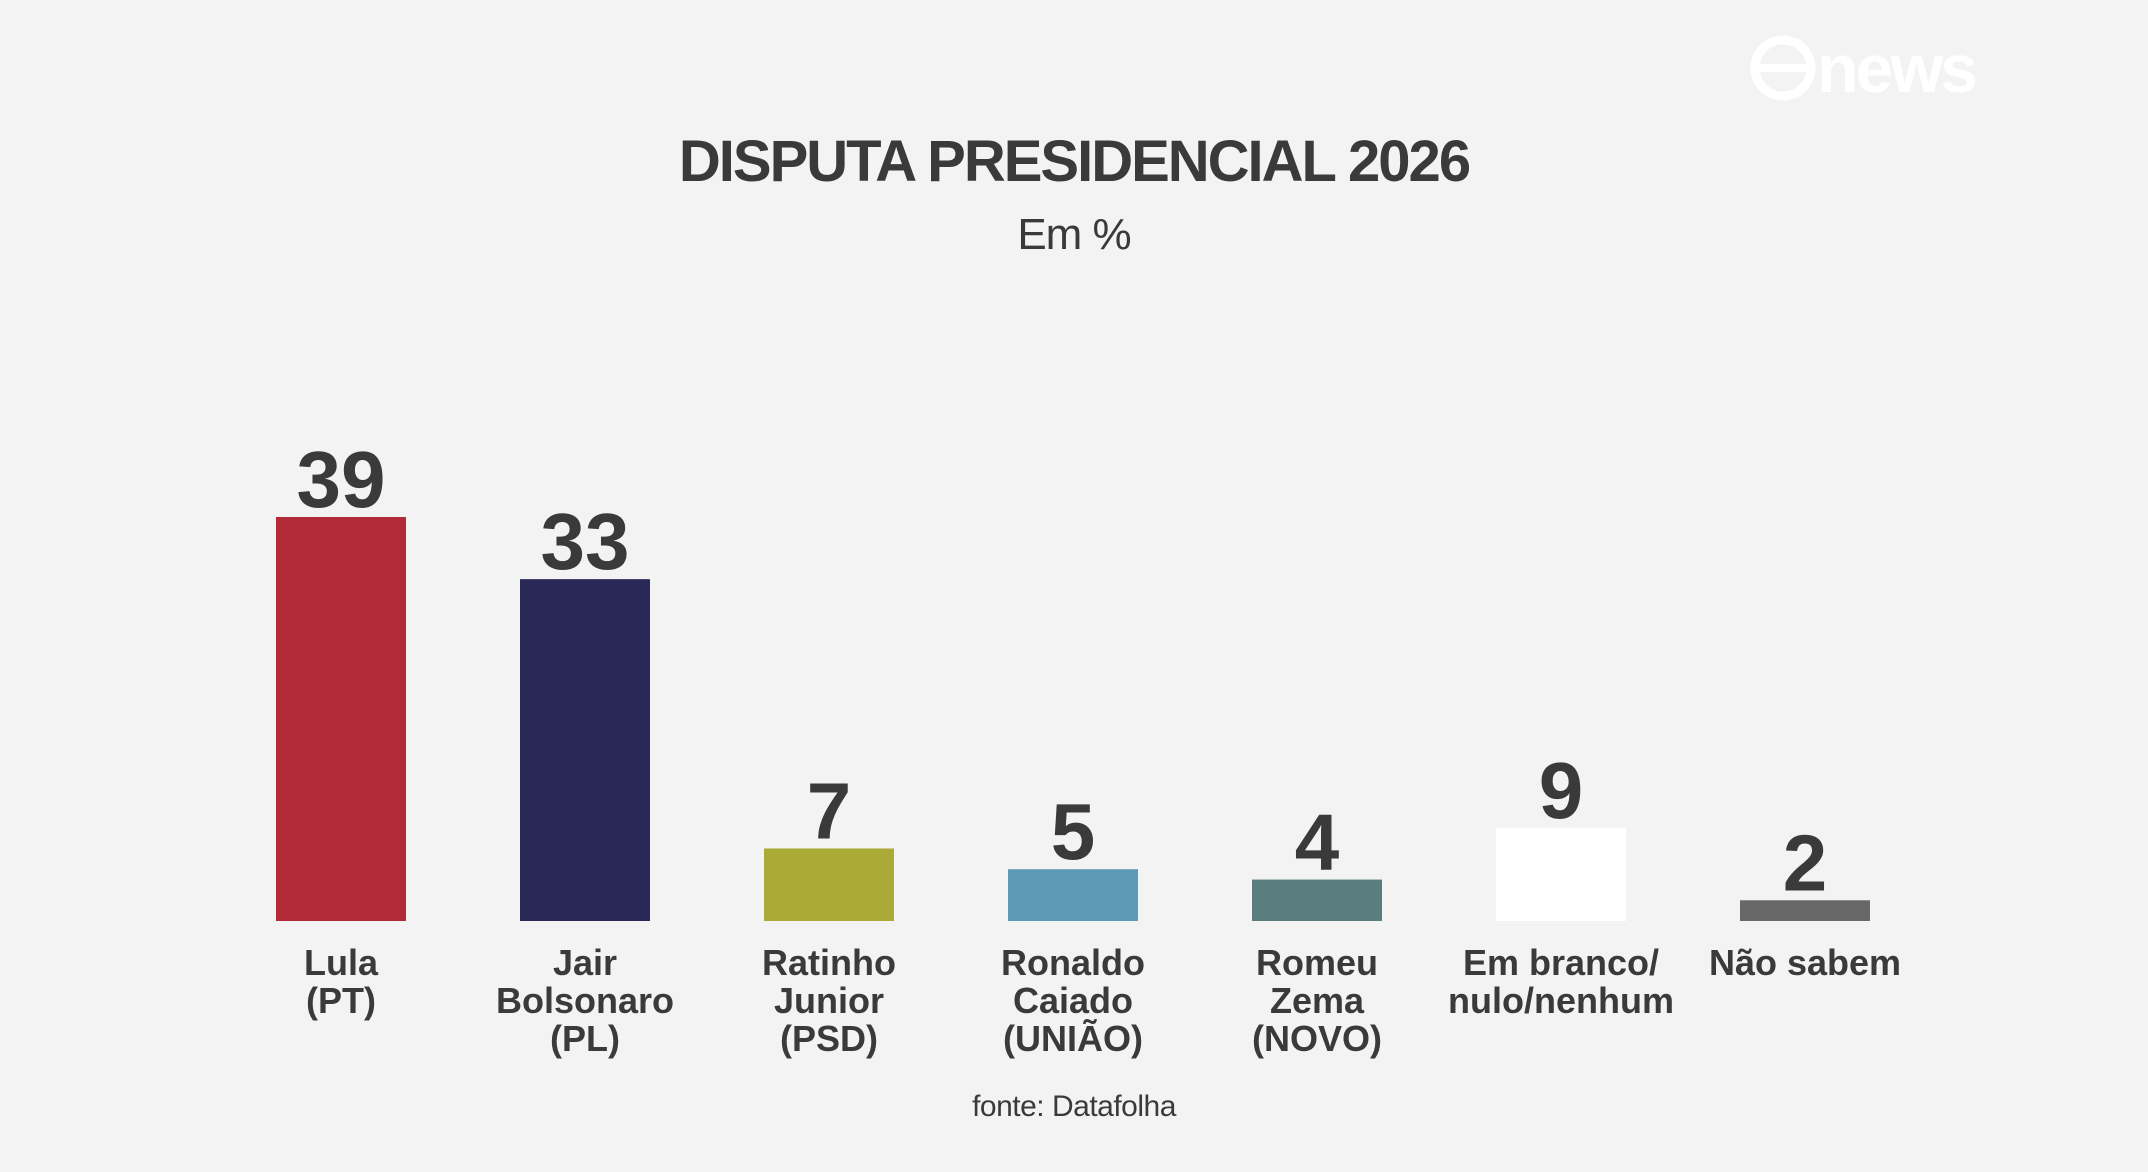  What do you see at coordinates (1073, 1038) in the screenshot?
I see `category-label-line: (UNIÃO)` at bounding box center [1073, 1038].